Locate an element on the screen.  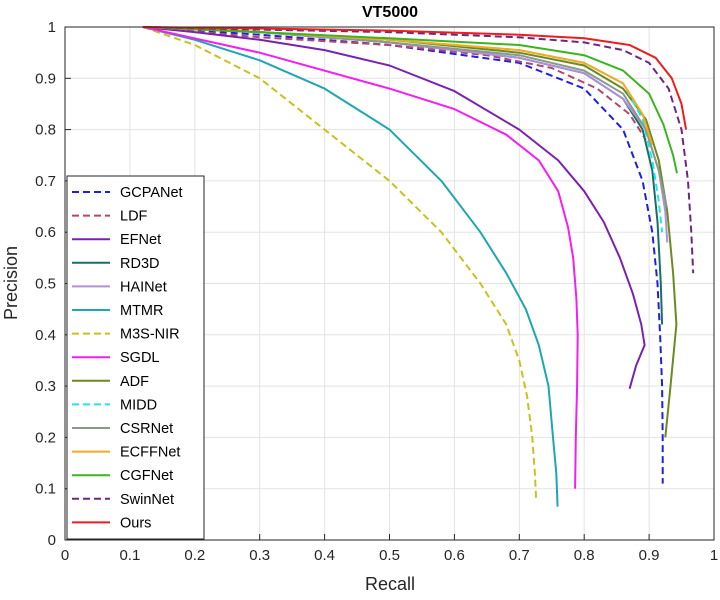
y-axis-label: Precision is located at coordinates (11, 283).